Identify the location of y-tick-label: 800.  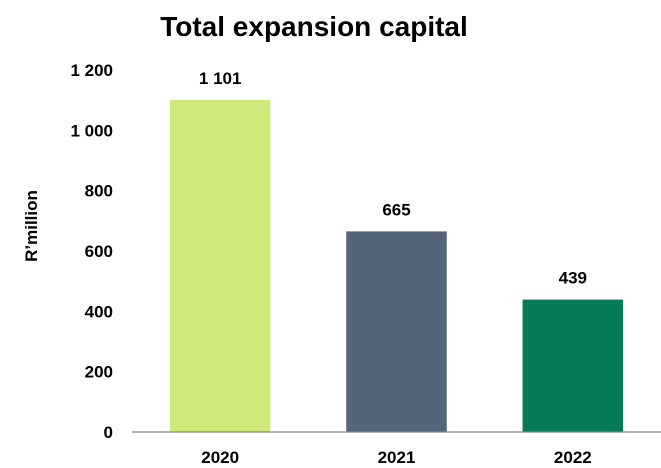
(99, 191).